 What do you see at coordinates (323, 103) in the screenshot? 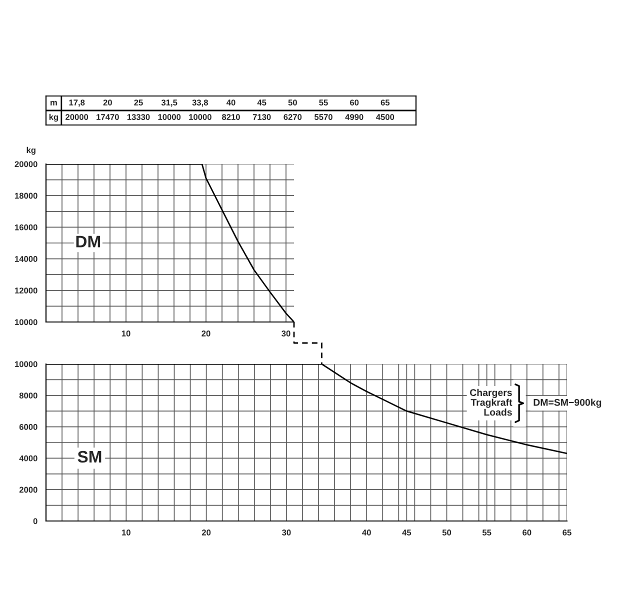
I see `category-label: 55` at bounding box center [323, 103].